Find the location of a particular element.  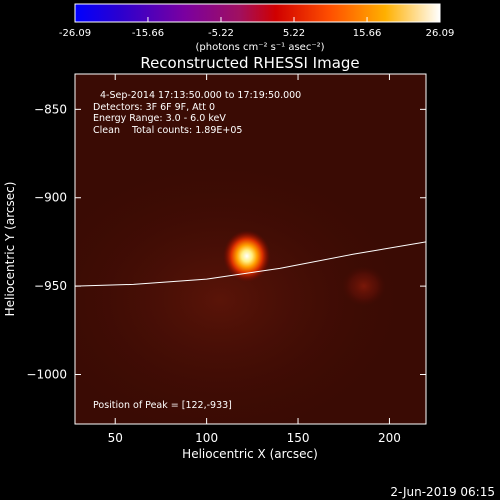

y-axis-label: Heliocentric Y (arcsec) is located at coordinates (10, 249).